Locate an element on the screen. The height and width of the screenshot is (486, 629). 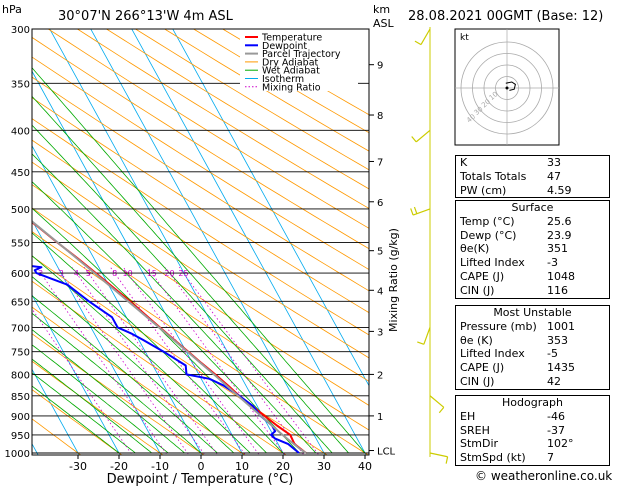
most-unstable-label: θe (K) is located at coordinates (476, 340).